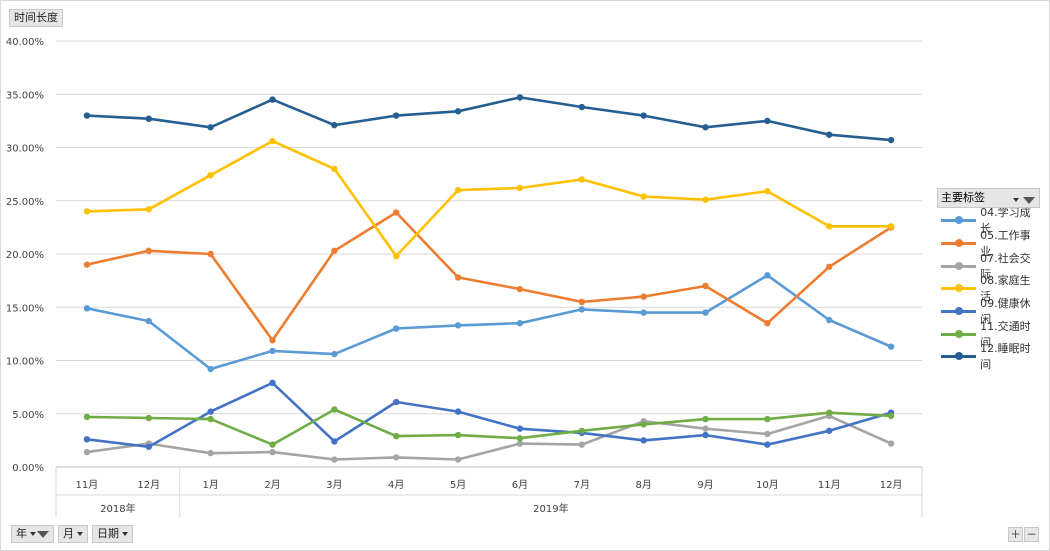  What do you see at coordinates (334, 485) in the screenshot?
I see `x-tick-label: 3月` at bounding box center [334, 485].